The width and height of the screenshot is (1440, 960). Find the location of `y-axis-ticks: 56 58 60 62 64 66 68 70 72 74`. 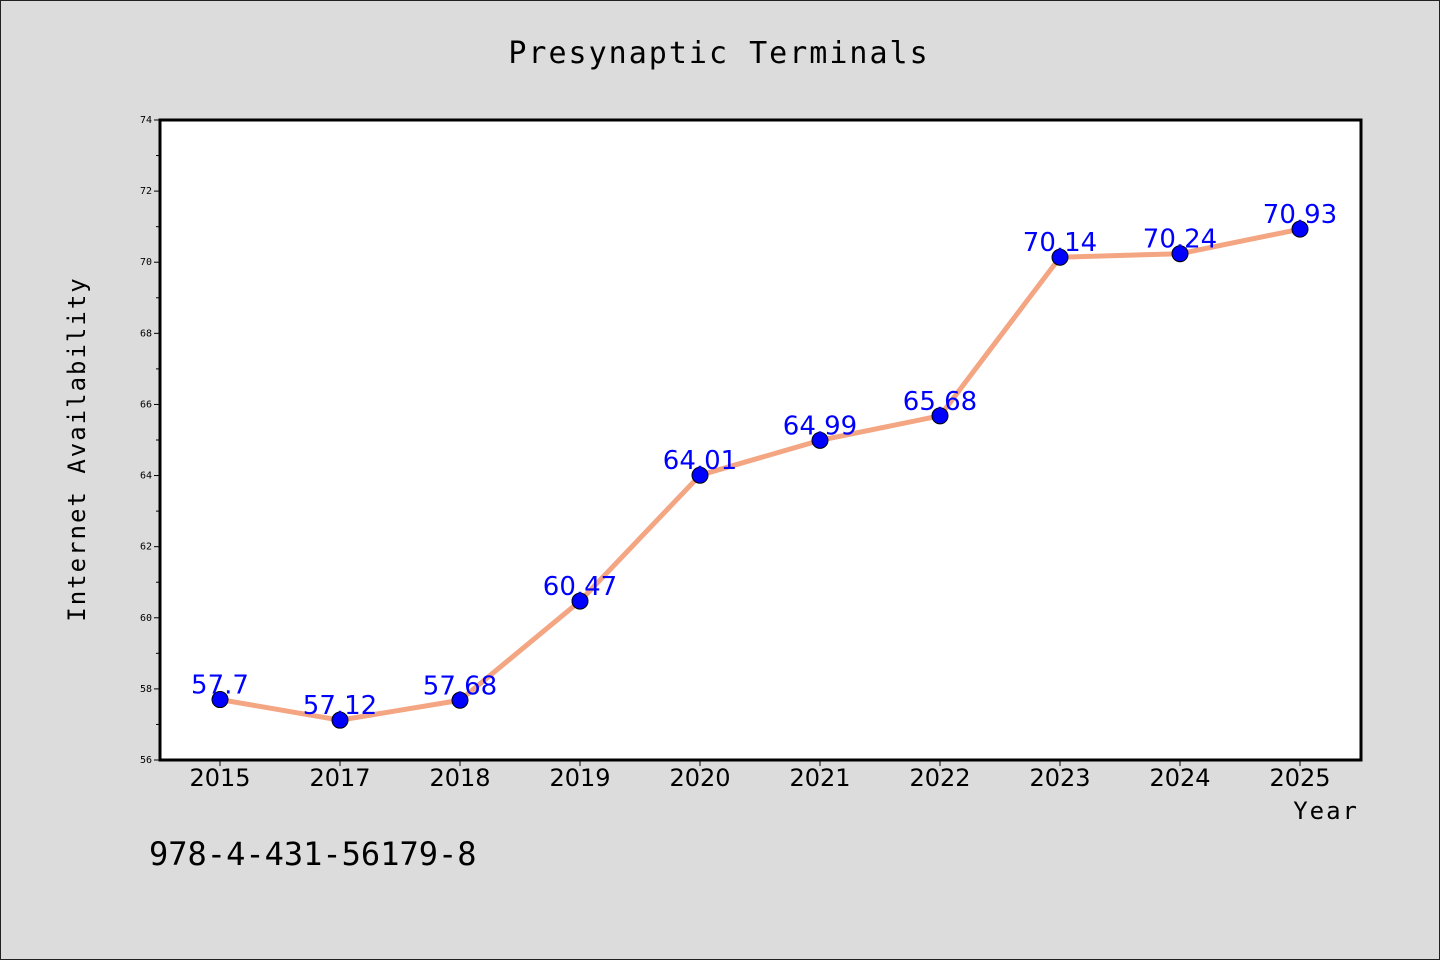

y-axis-ticks: 56 58 60 62 64 66 68 70 72 74 is located at coordinates (150, 440).